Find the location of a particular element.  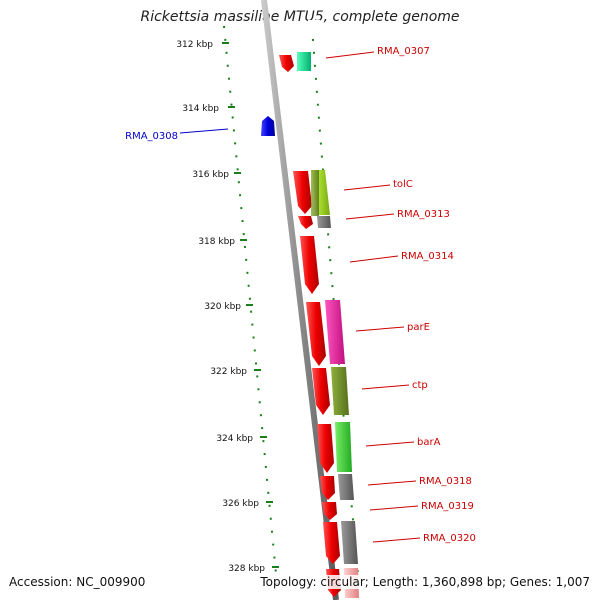

scale-label: 316 kbp is located at coordinates (210, 175).